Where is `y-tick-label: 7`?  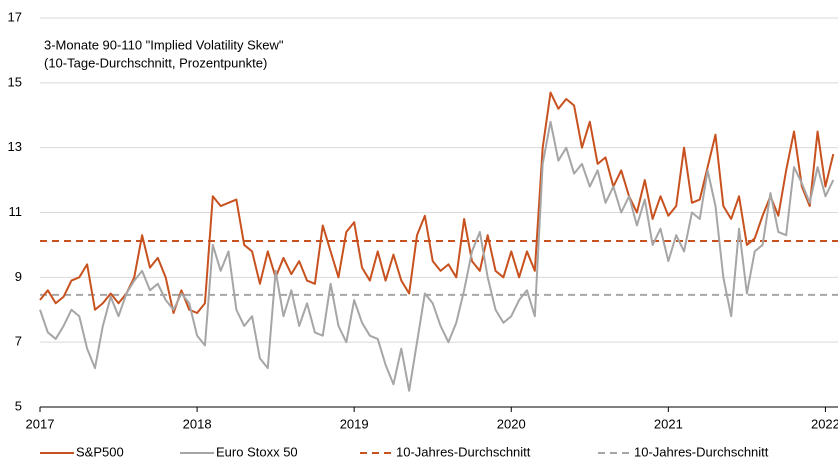
y-tick-label: 7 is located at coordinates (18, 341).